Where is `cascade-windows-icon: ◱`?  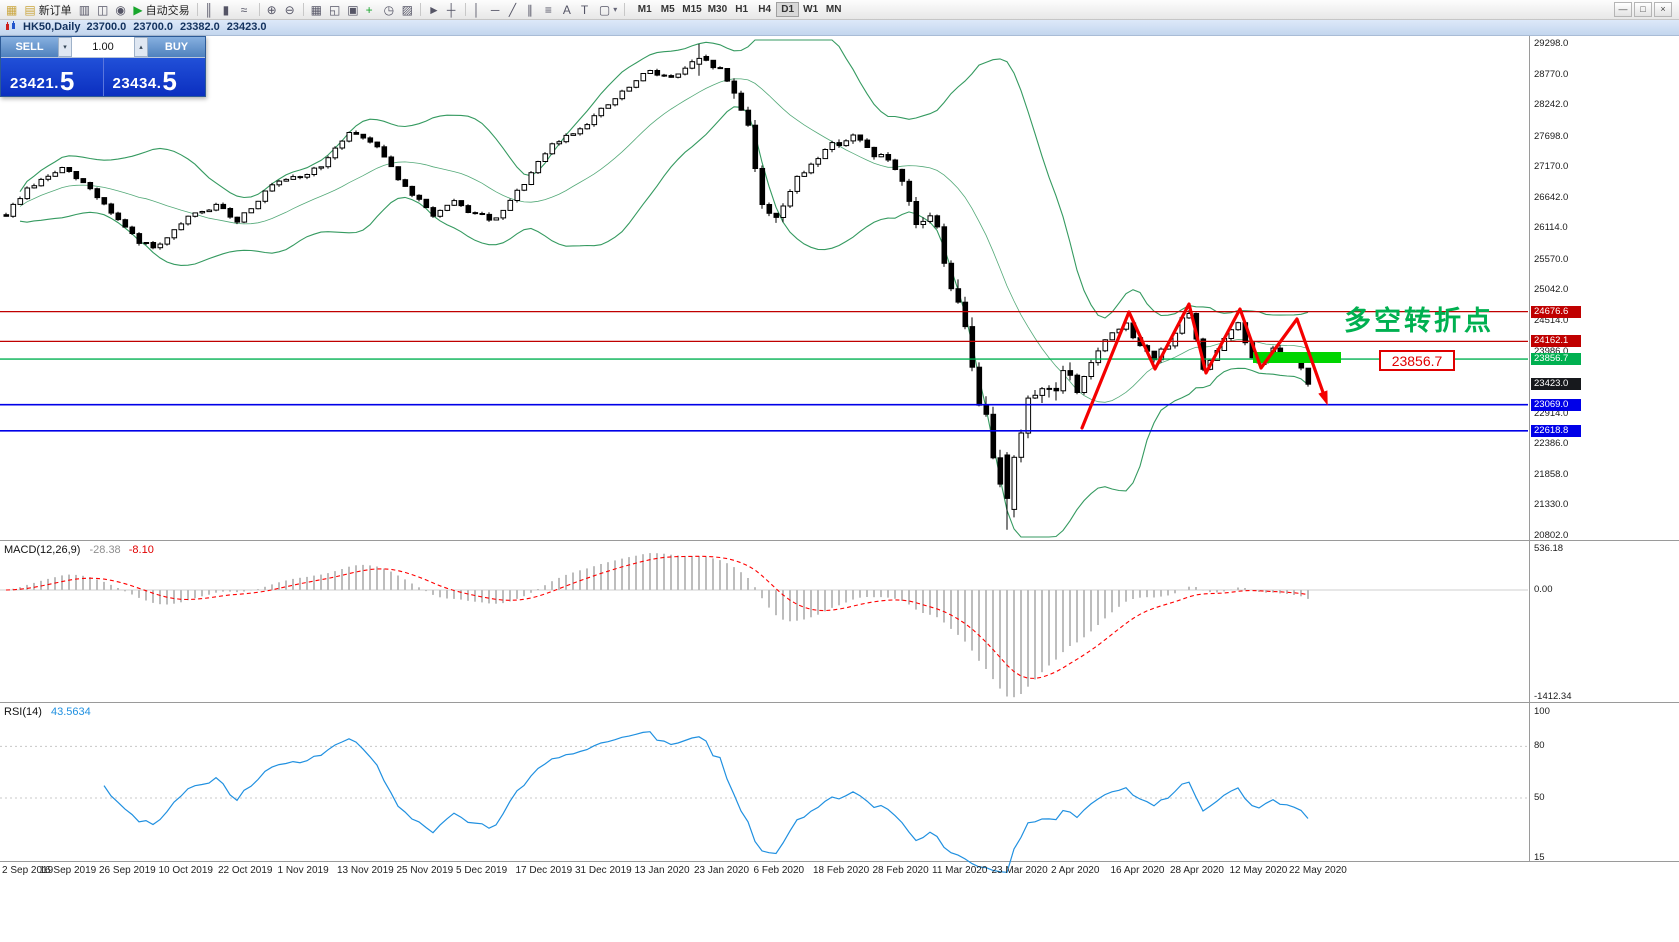 cascade-windows-icon: ◱ is located at coordinates (334, 9).